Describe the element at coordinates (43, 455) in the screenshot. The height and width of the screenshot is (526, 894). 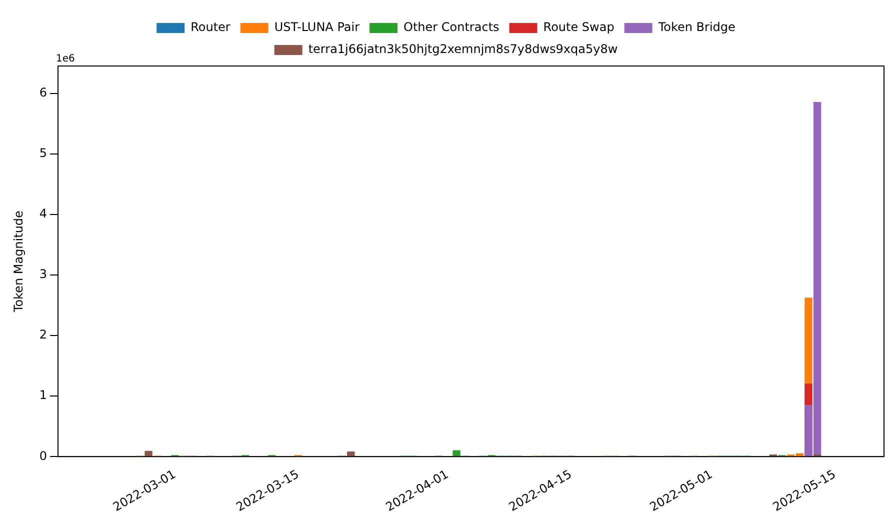
I see `y-tick-label: 0` at that location.